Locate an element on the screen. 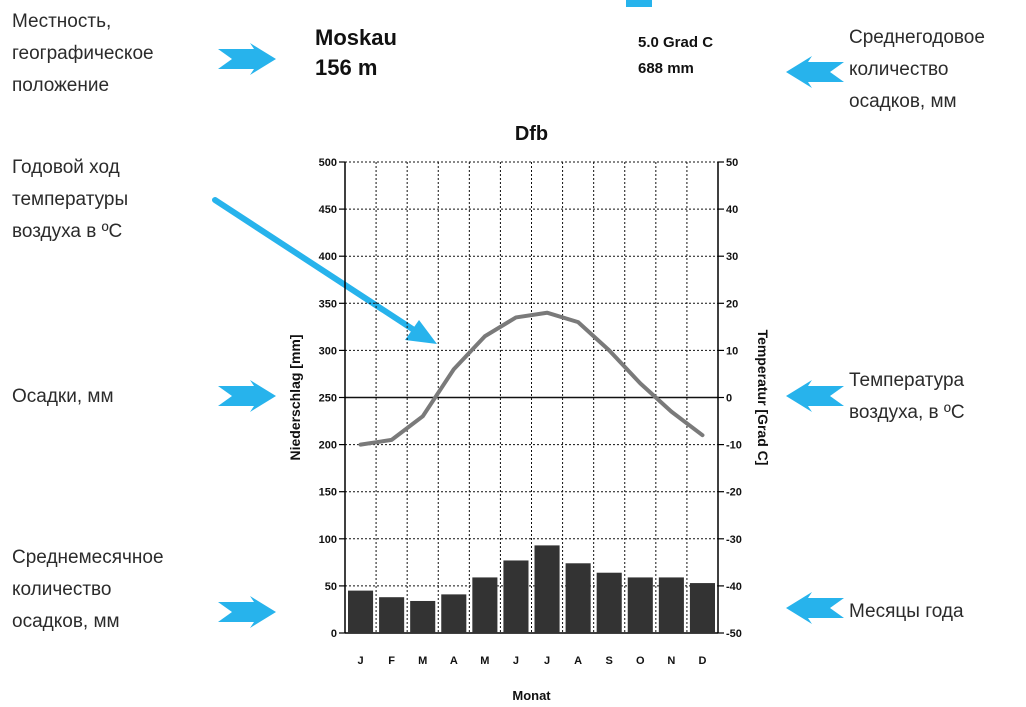  left-tick-label: 50 is located at coordinates (331, 587).